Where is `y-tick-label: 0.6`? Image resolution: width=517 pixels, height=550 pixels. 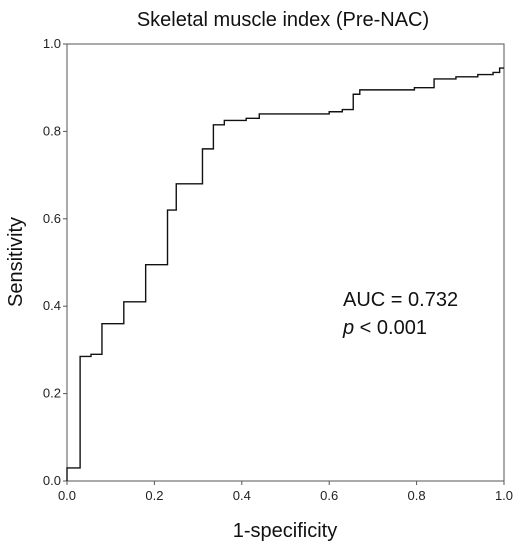
y-tick-label: 0.6 is located at coordinates (52, 218).